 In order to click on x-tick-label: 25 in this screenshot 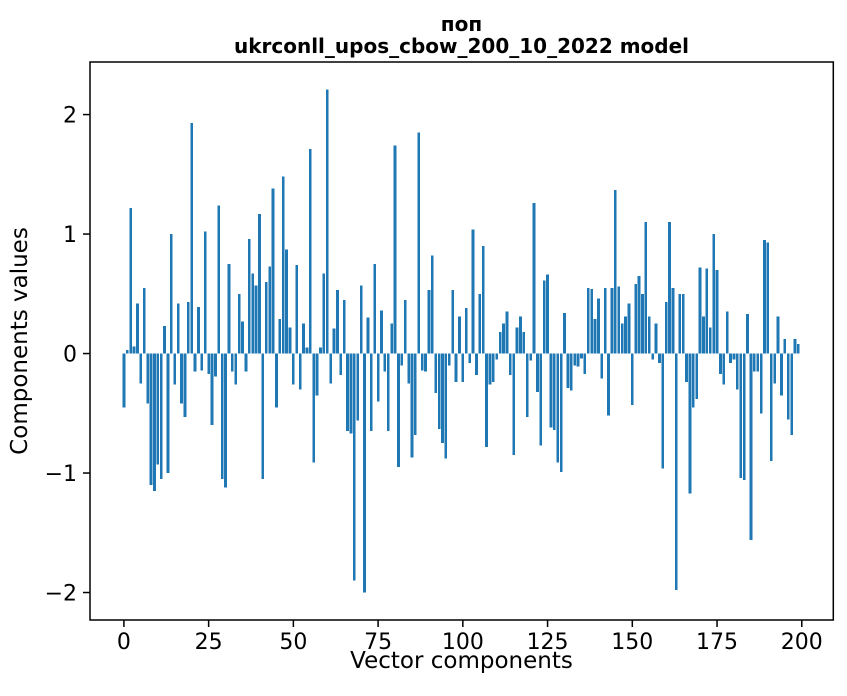, I will do `click(209, 642)`.